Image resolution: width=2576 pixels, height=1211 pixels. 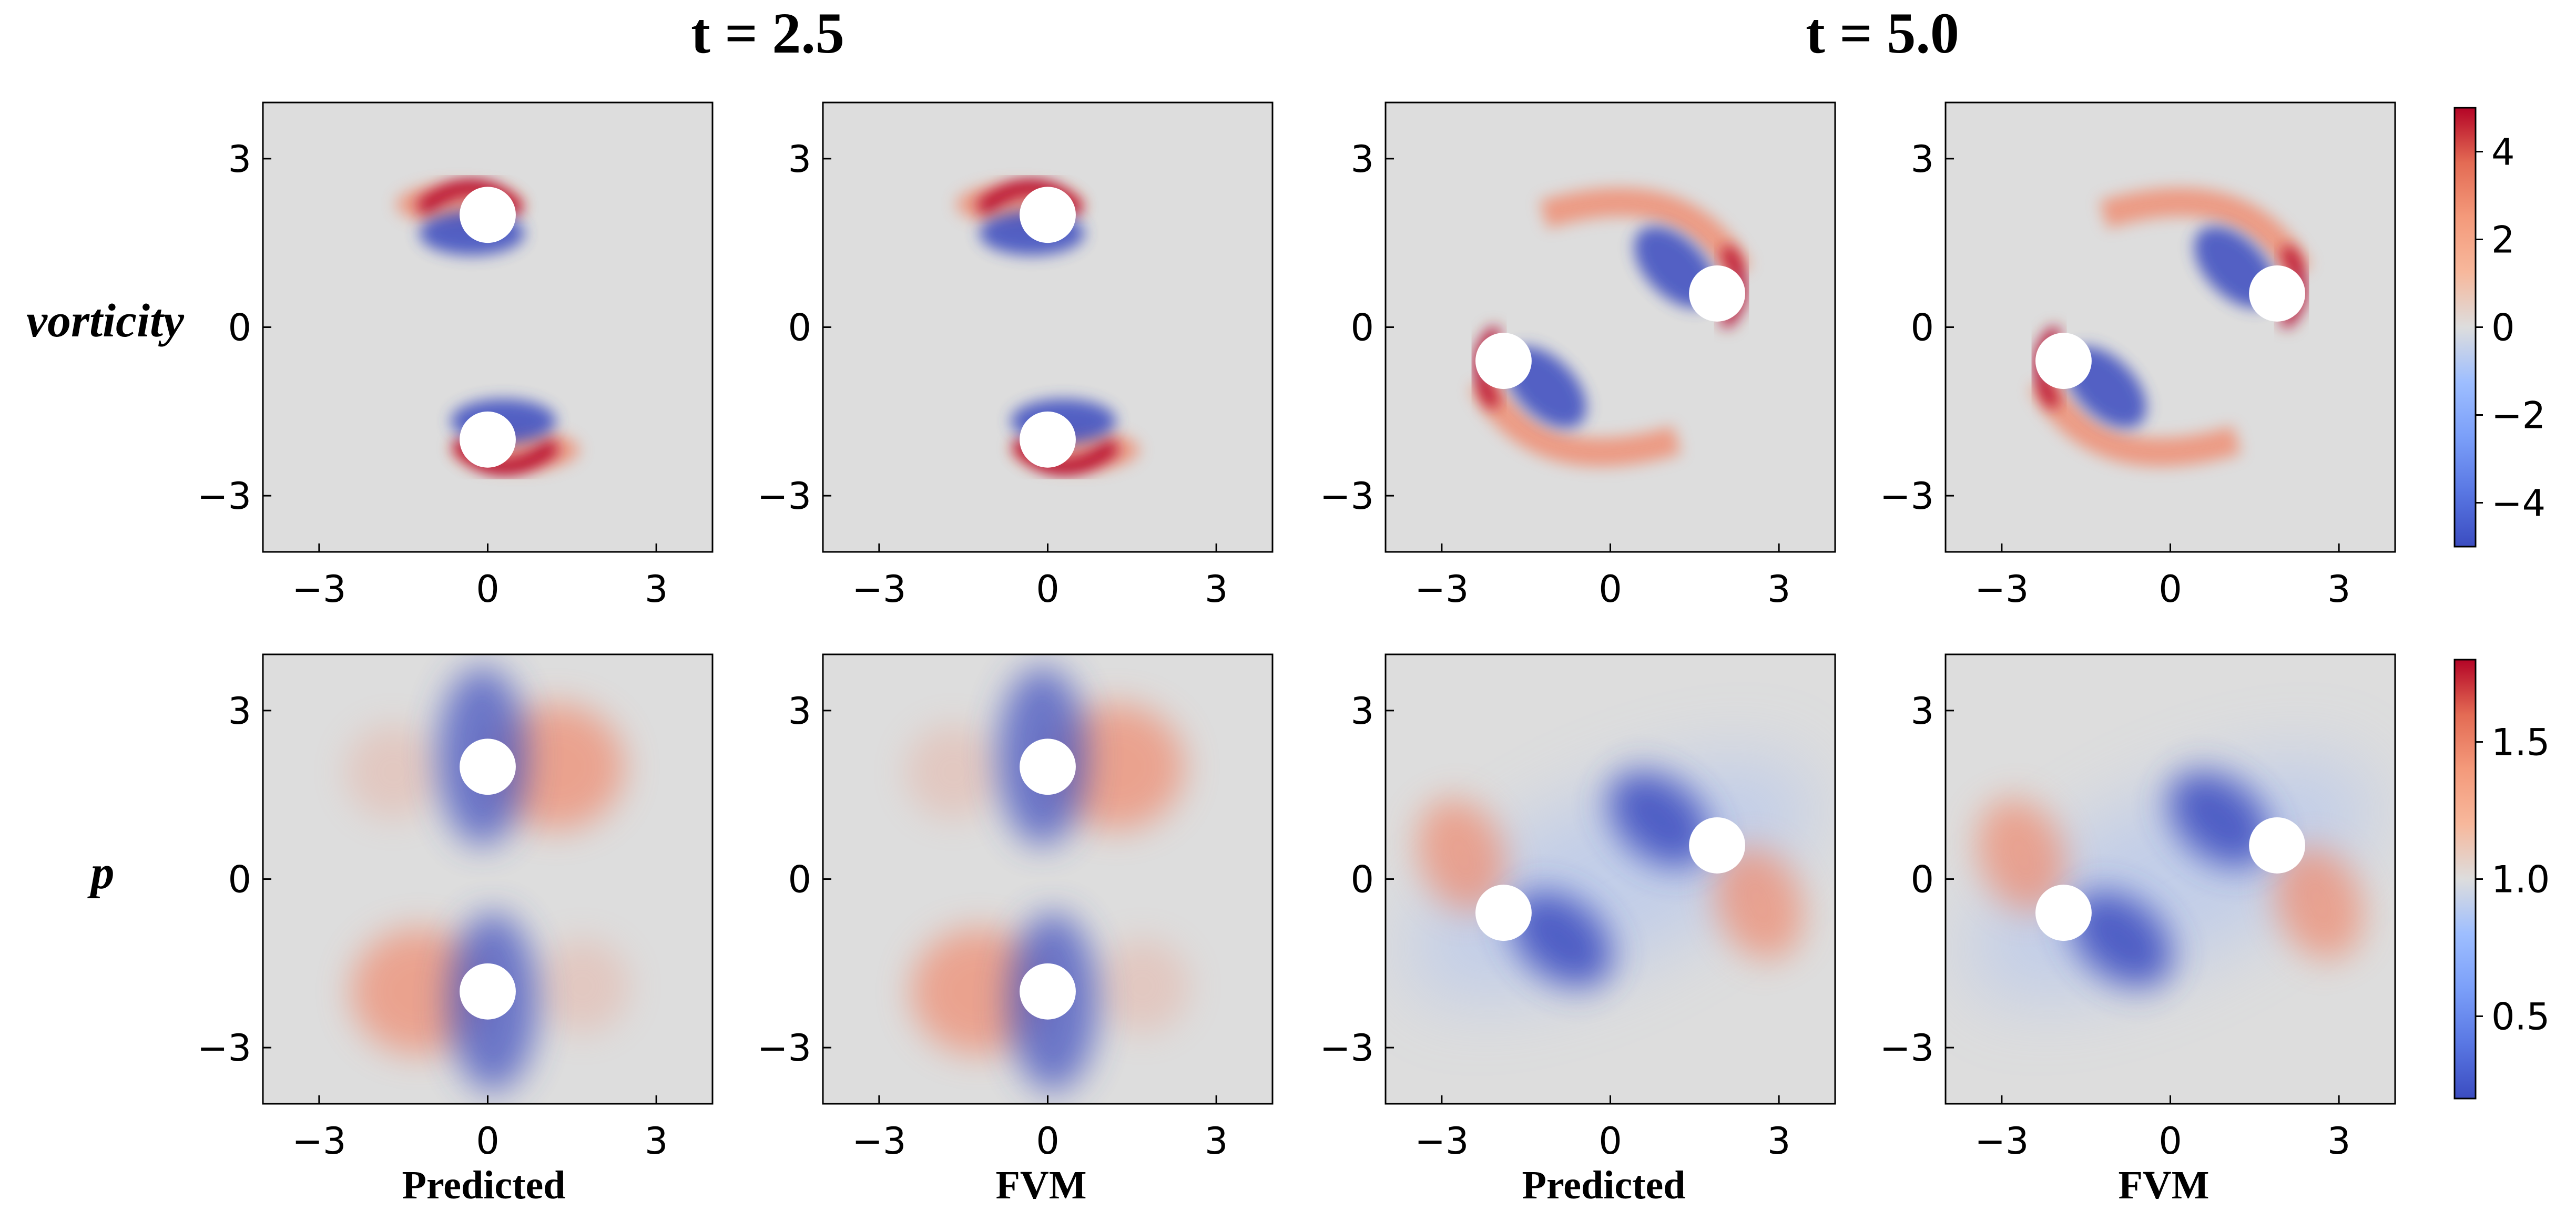 I want to click on panel-vorticity-fvm-t5: −3 0 3 −3 0 3, so click(x=2138, y=356).